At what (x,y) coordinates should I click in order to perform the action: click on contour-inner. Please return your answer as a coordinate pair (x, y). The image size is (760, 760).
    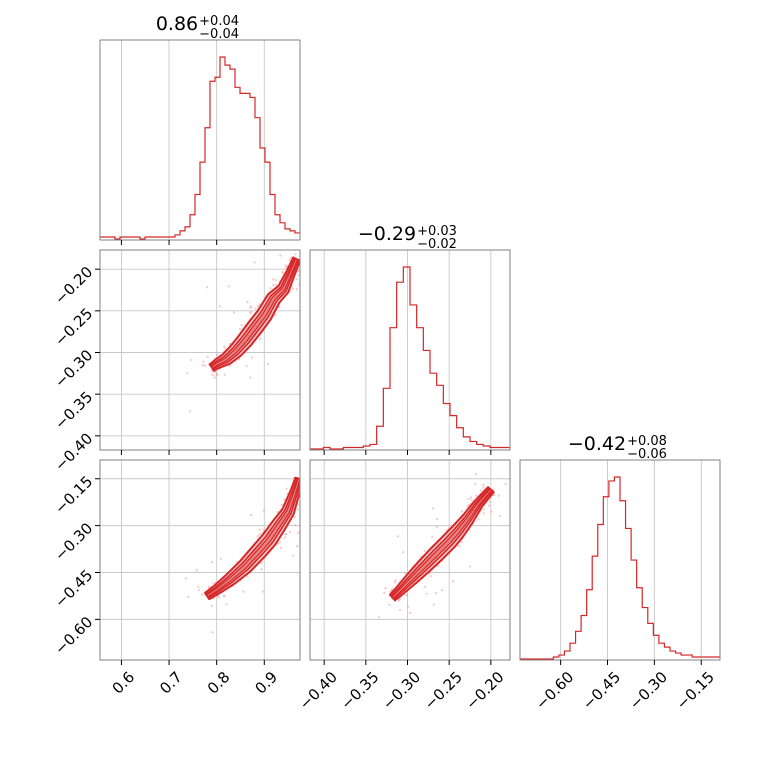
    Looking at the image, I should click on (442, 543).